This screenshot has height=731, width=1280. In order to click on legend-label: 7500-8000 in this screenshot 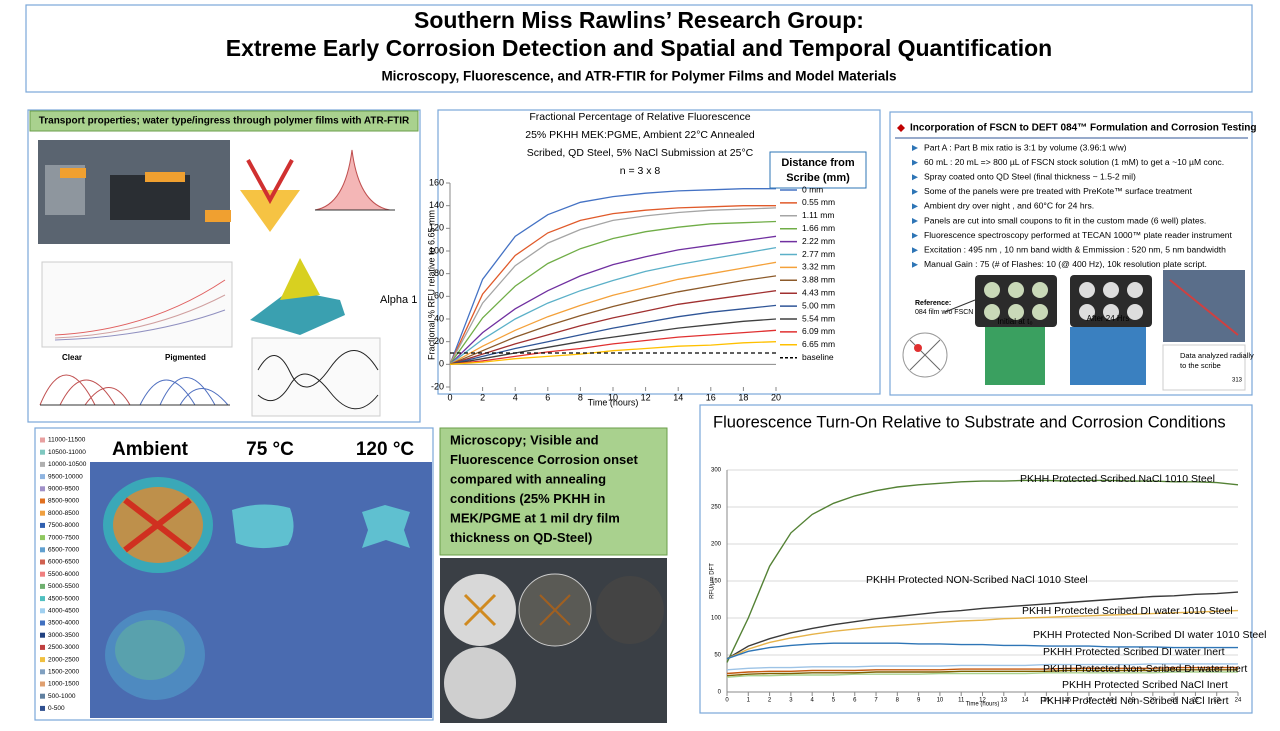, I will do `click(63, 525)`.